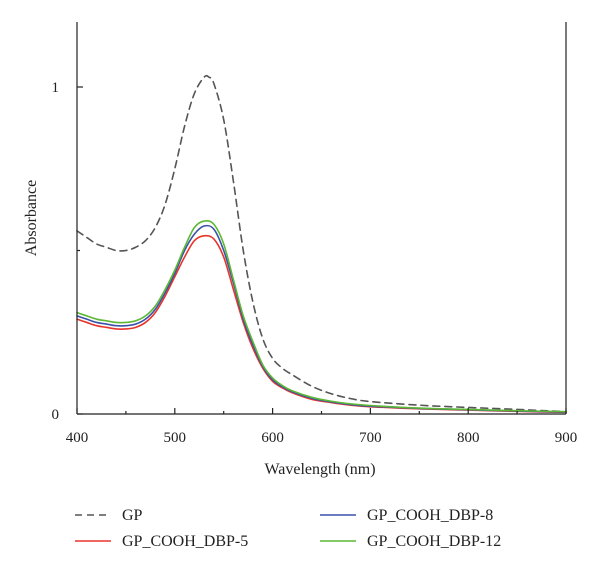 This screenshot has width=600, height=570. What do you see at coordinates (434, 541) in the screenshot?
I see `legend-label: GP_COOH_DBP-12` at bounding box center [434, 541].